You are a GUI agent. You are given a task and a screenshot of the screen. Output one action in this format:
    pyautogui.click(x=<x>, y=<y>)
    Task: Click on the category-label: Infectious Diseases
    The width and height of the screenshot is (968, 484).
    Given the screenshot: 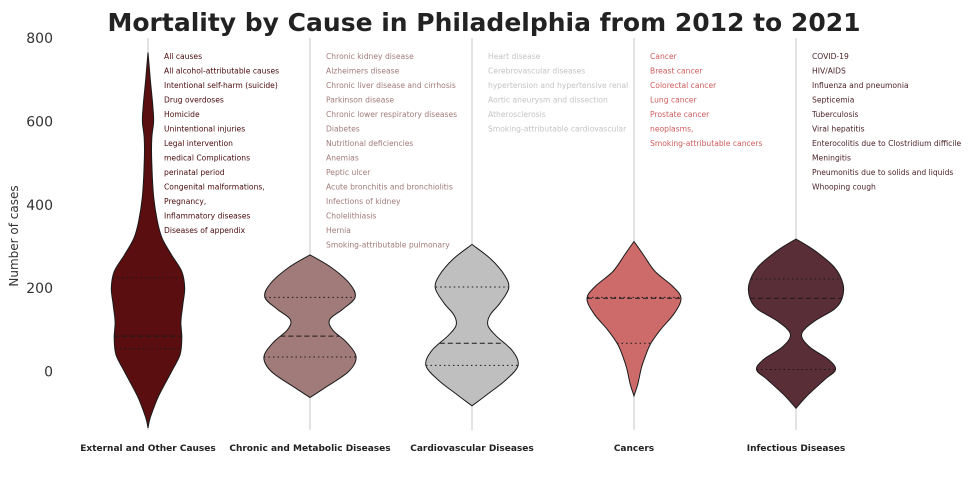 What is the action you would take?
    pyautogui.click(x=796, y=449)
    